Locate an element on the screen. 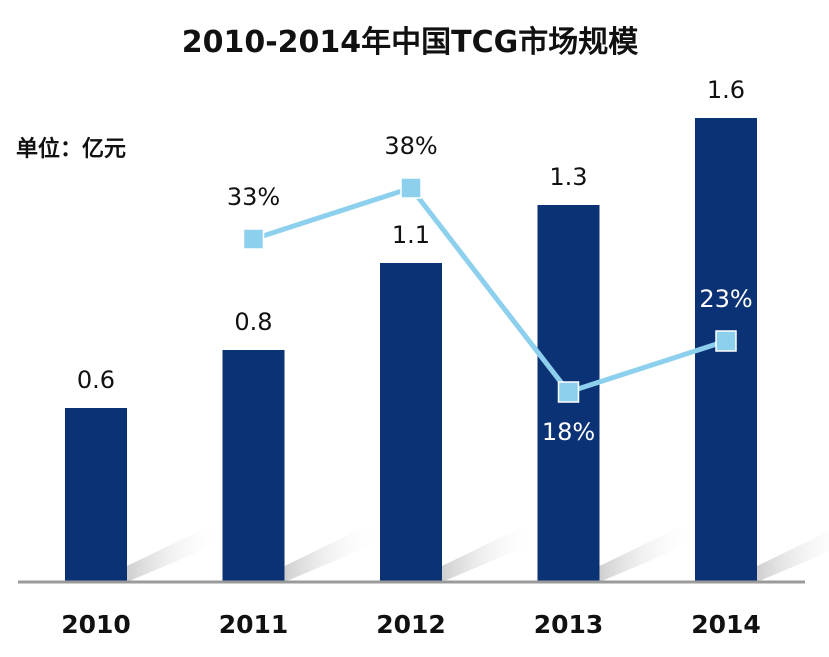 The height and width of the screenshot is (657, 829). x-tick-2013: 2013 is located at coordinates (569, 624).